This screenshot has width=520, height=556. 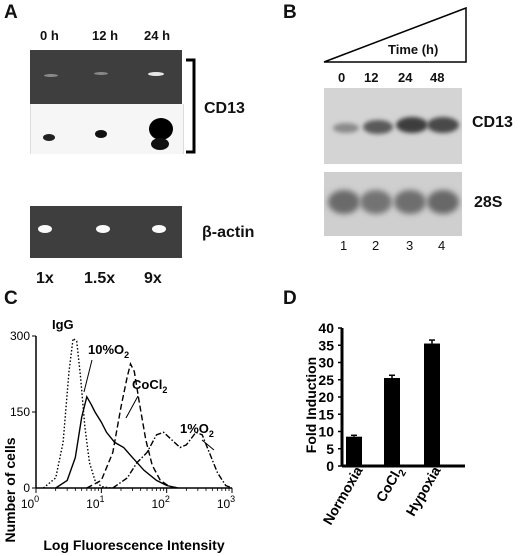 I want to click on row-label-28s: 28S, so click(x=488, y=202).